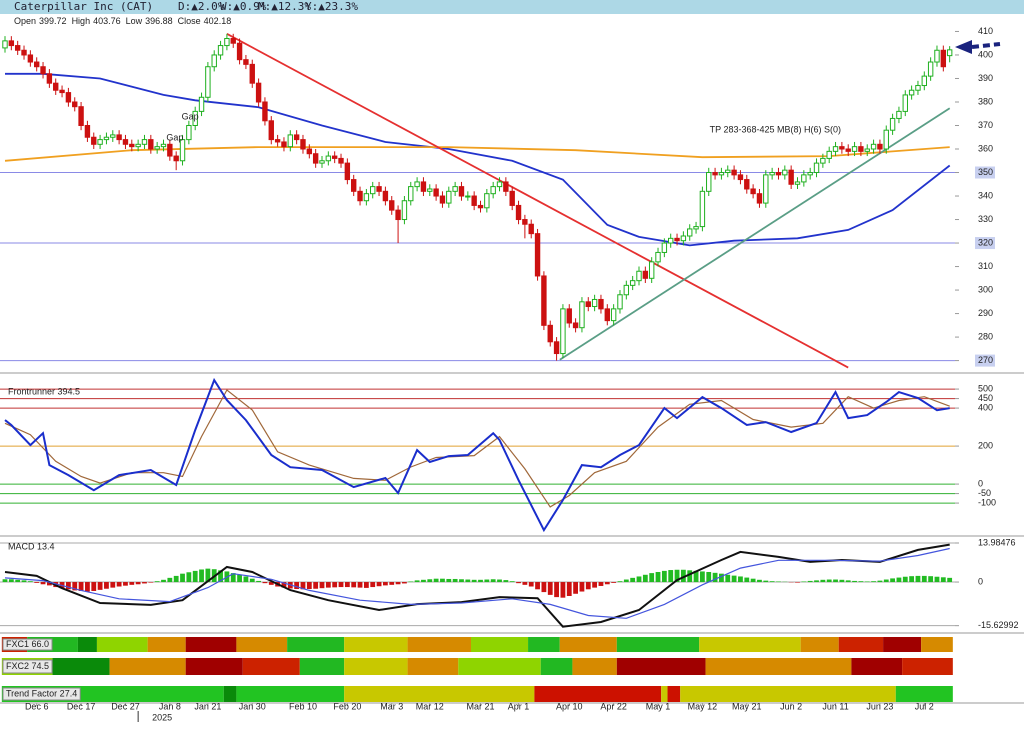 The image size is (1024, 735). What do you see at coordinates (83, 6) in the screenshot?
I see `header-title: Caterpillar Inc (CAT)` at bounding box center [83, 6].